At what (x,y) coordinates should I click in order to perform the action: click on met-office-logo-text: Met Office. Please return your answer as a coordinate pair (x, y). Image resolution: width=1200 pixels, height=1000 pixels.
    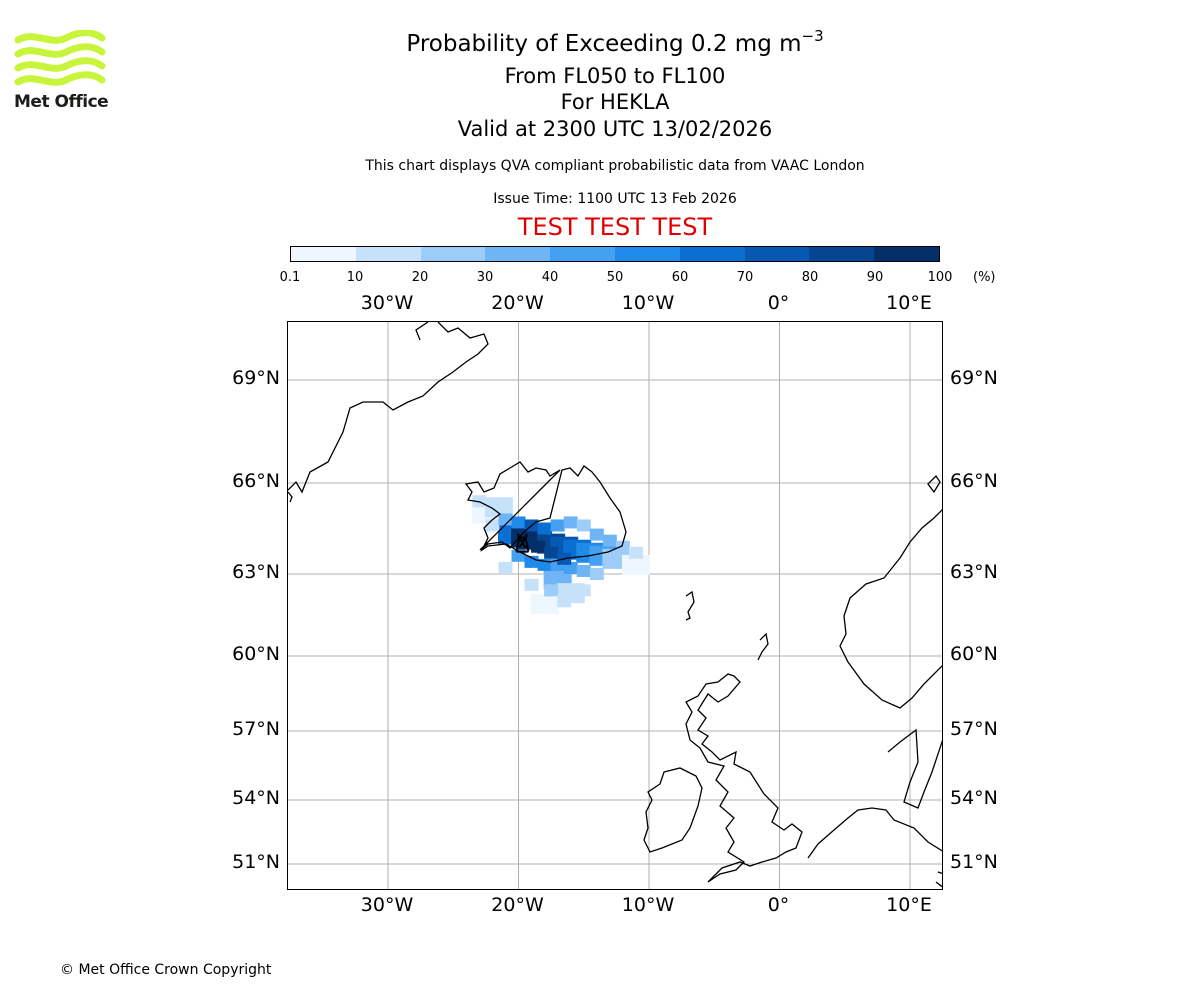
    Looking at the image, I should click on (61, 102).